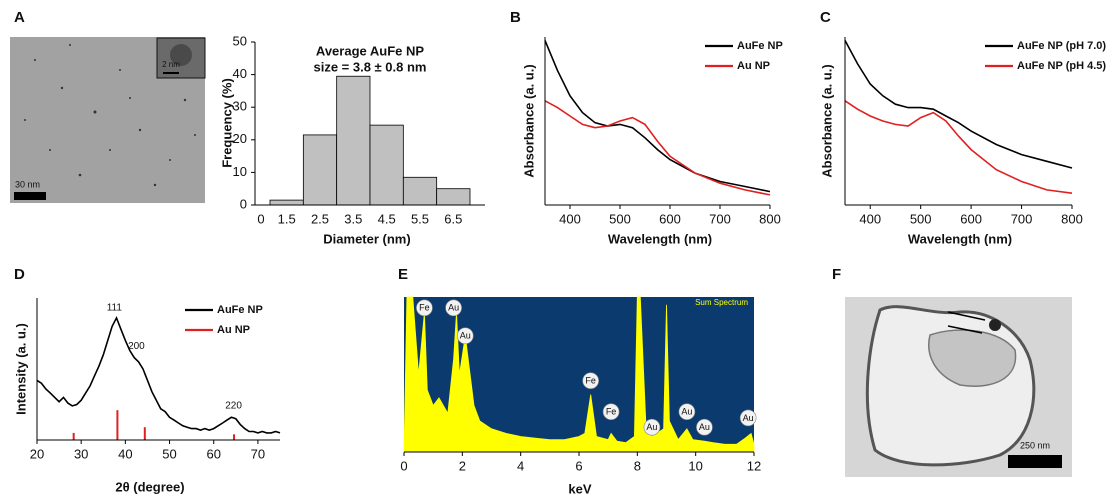 The height and width of the screenshot is (497, 1119). I want to click on spectrum-area, so click(579, 374).